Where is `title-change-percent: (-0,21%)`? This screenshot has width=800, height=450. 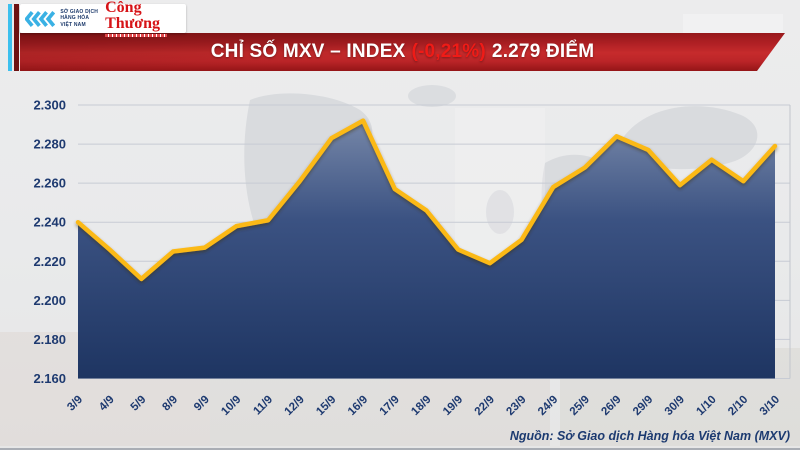 title-change-percent: (-0,21%) is located at coordinates (448, 51).